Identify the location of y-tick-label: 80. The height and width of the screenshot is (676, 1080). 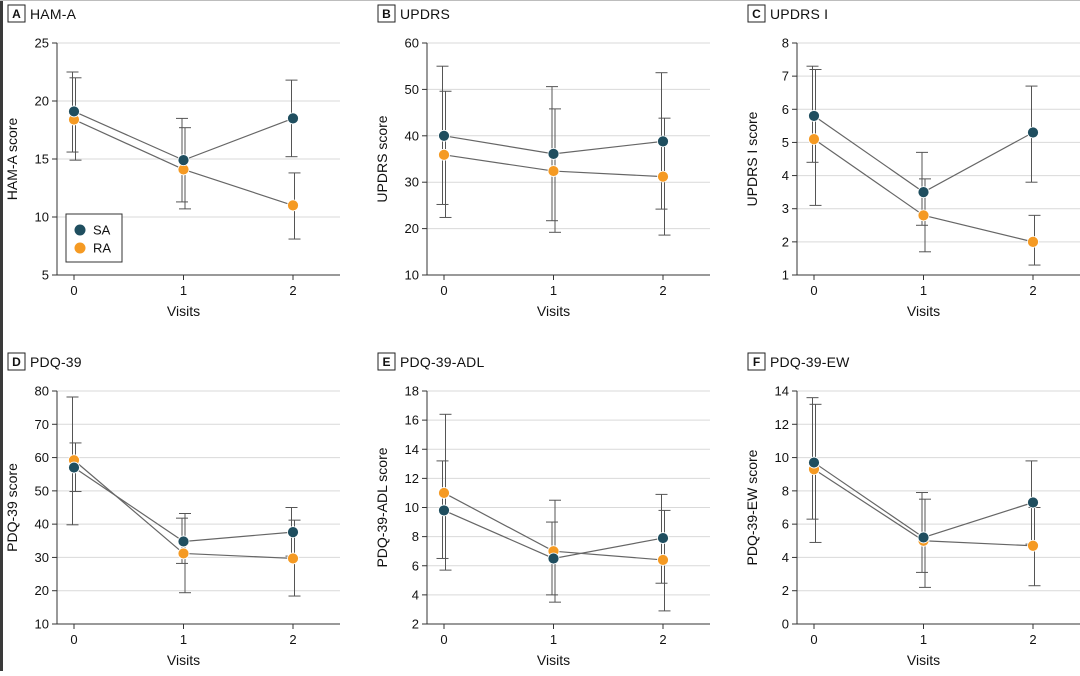
(42, 391).